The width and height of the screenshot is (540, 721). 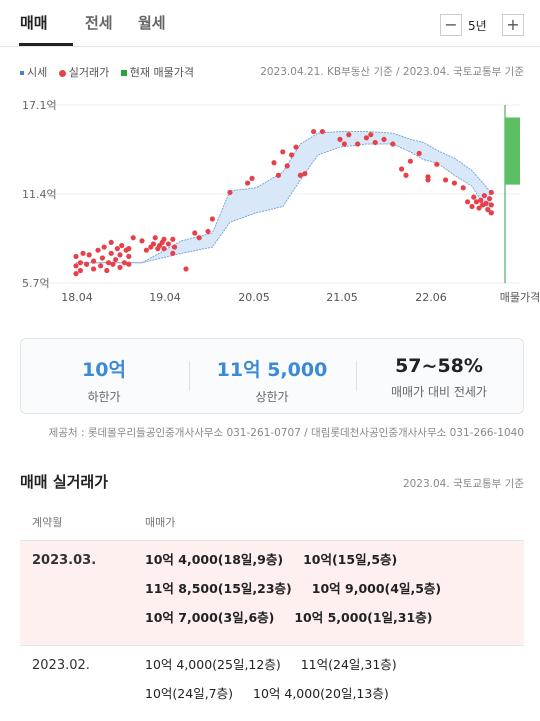 What do you see at coordinates (161, 72) in the screenshot?
I see `legend-listing-label: 현재 매물가격` at bounding box center [161, 72].